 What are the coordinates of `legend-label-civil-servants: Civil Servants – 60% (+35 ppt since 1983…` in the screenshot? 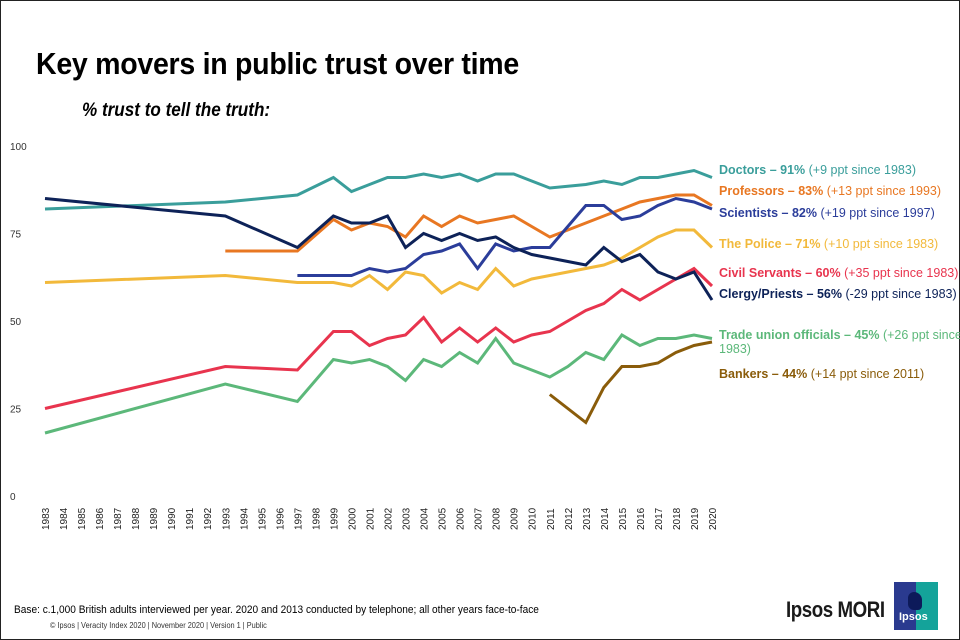 It's located at (838, 273).